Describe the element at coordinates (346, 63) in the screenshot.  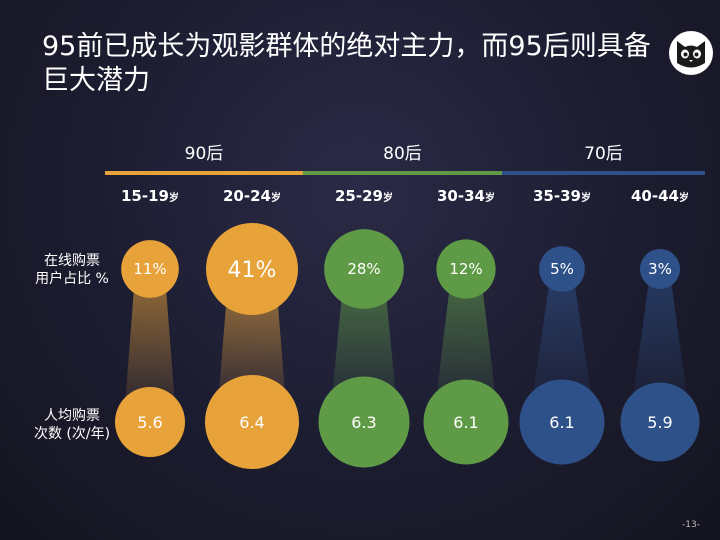
I see `page-title: 95前已成长为观影群体的绝对主力，而95后则具备巨大潜力` at that location.